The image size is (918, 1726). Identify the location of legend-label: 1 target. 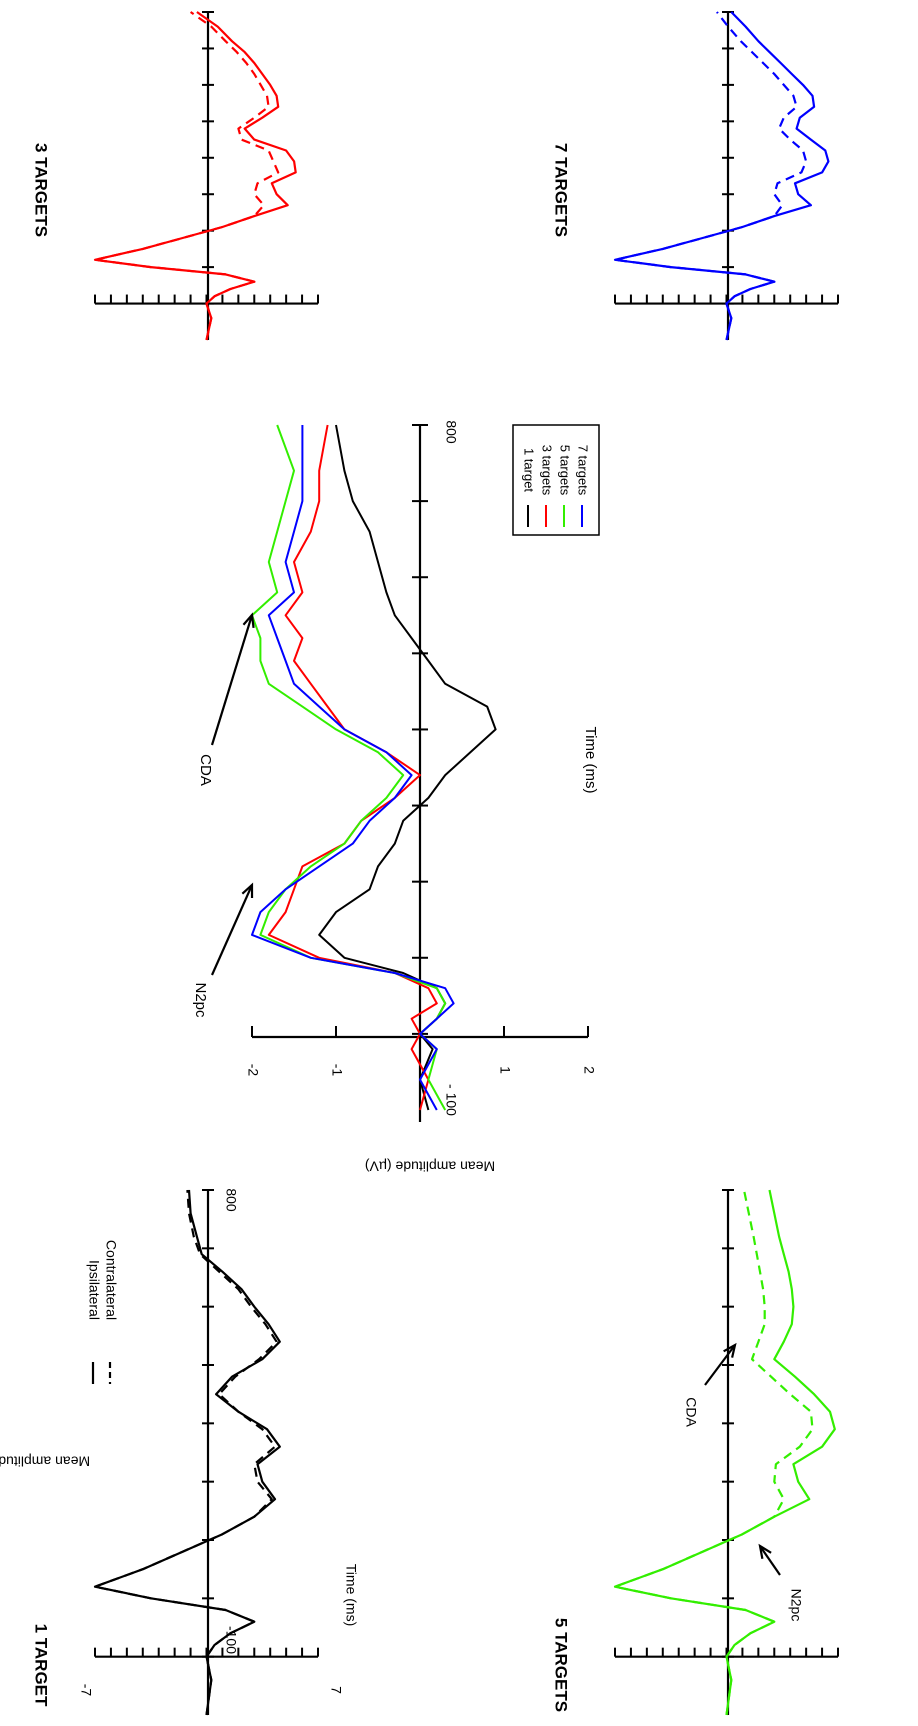
(529, 470).